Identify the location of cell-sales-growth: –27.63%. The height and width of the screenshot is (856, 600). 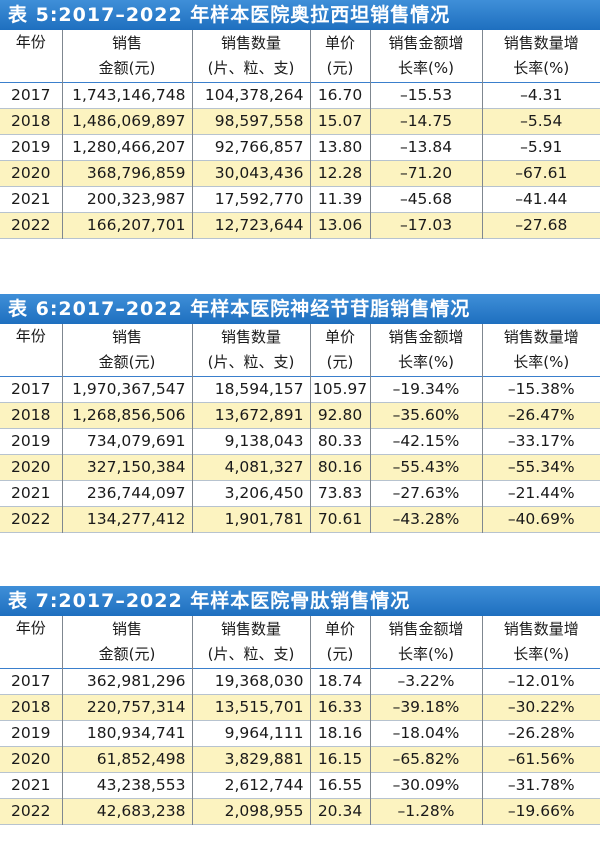
(426, 493).